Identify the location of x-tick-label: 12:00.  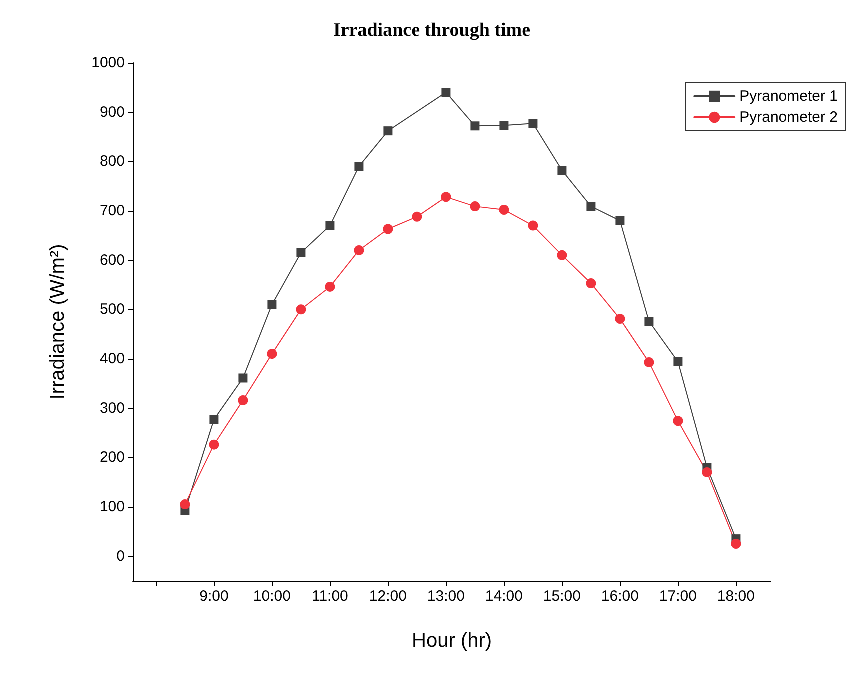
(388, 596).